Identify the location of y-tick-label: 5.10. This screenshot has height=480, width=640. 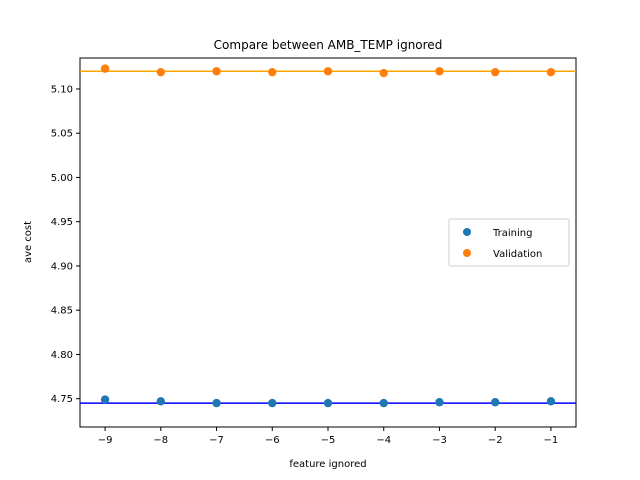
(62, 89).